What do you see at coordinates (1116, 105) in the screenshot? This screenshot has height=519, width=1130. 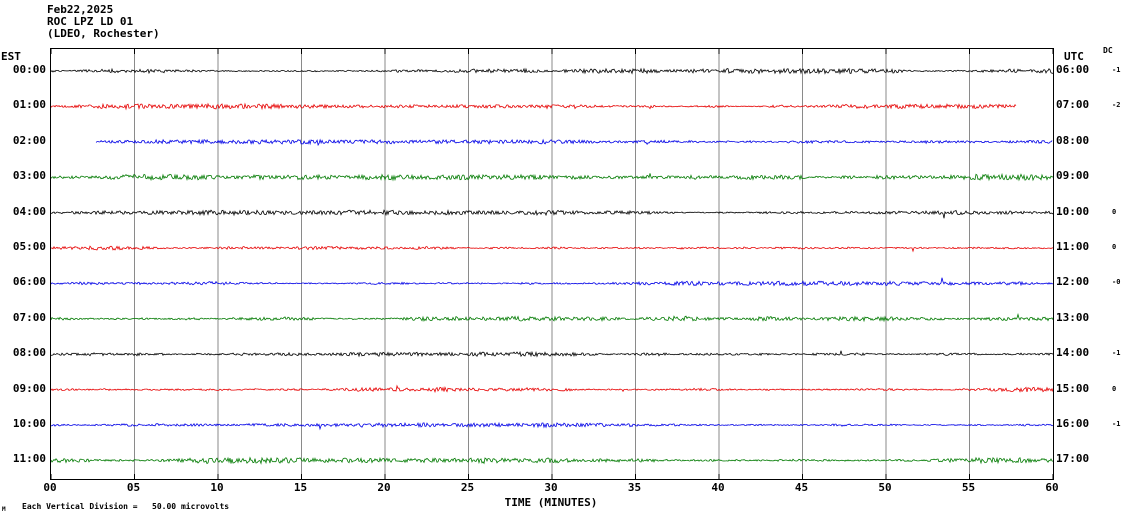 I see `dc-value-1: -2` at bounding box center [1116, 105].